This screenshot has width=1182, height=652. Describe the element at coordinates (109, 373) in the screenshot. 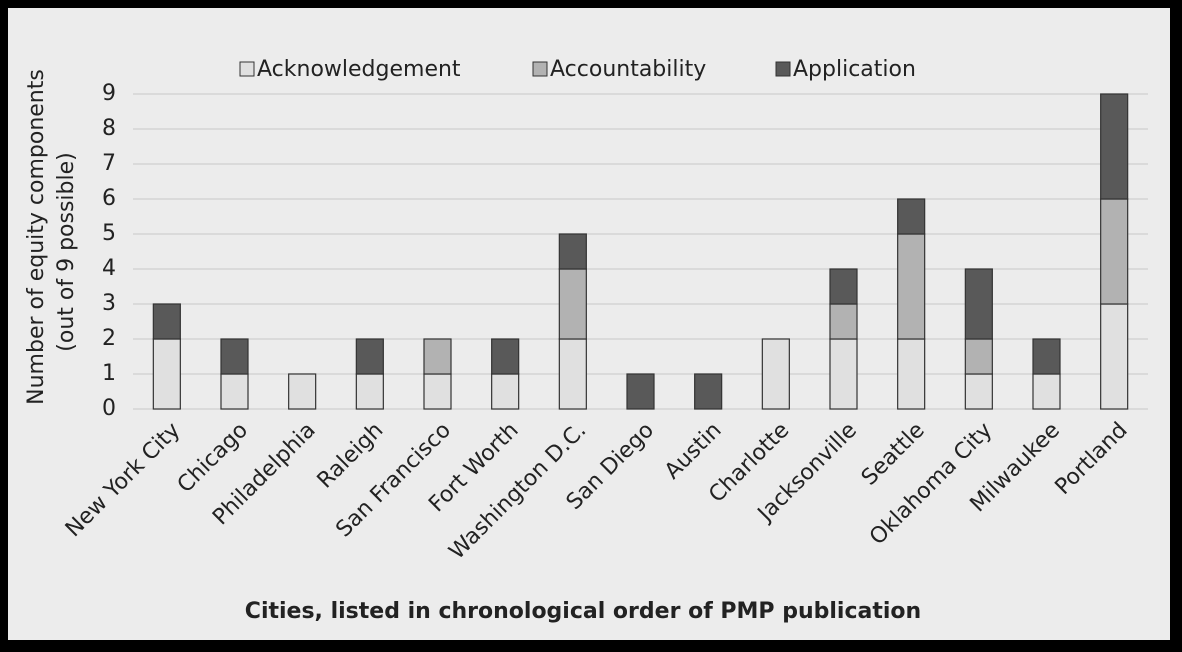

I see `y-tick-label: 1` at that location.